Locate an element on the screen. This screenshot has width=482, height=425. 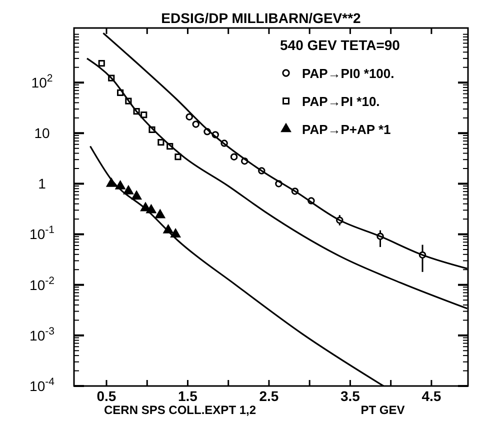
x-tick-label: 0.5 is located at coordinates (106, 396).